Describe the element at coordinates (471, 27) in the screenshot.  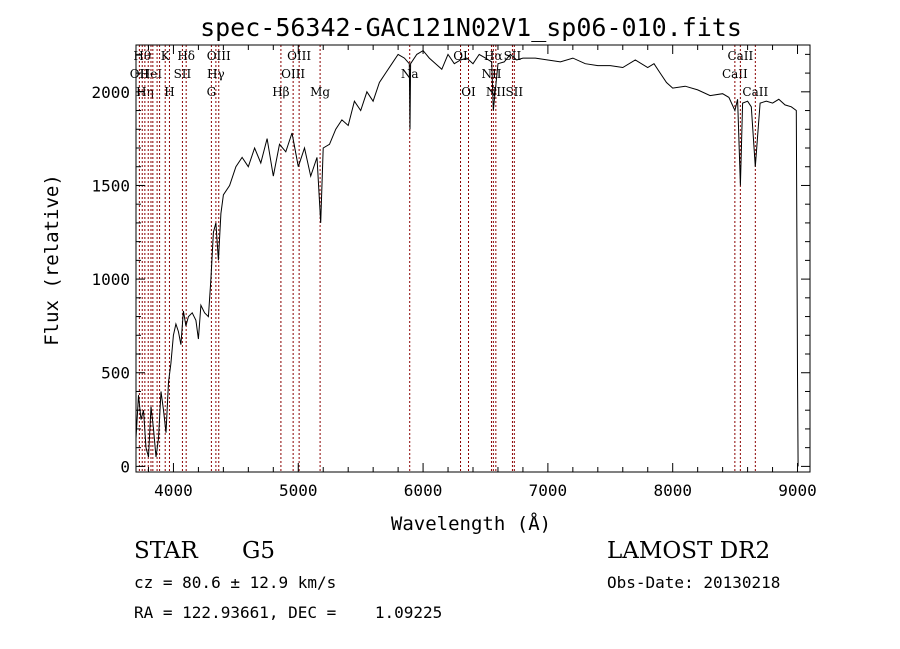
I see `chart-title: spec-56342-GAC121N02V1_sp06-010.fits` at that location.